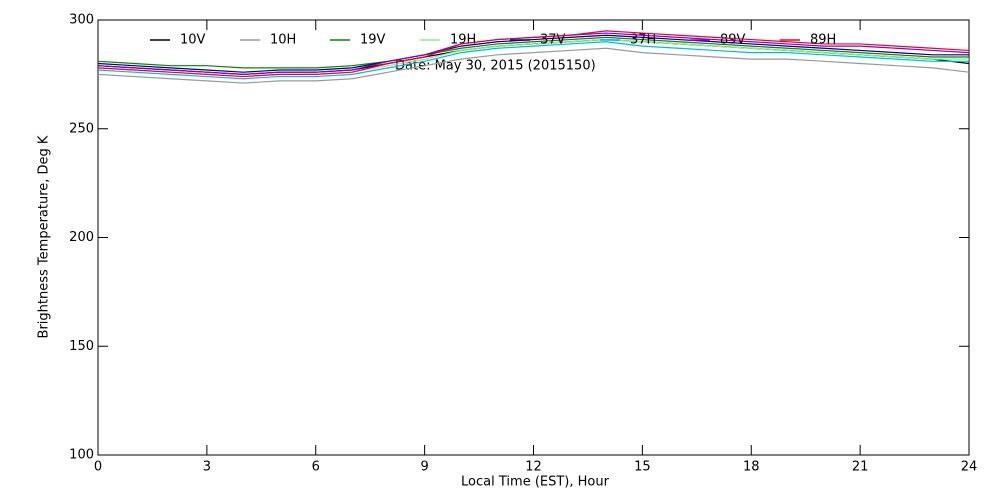 The width and height of the screenshot is (1000, 500). I want to click on y-axis-label: Brightness Temperature, Deg K, so click(44, 236).